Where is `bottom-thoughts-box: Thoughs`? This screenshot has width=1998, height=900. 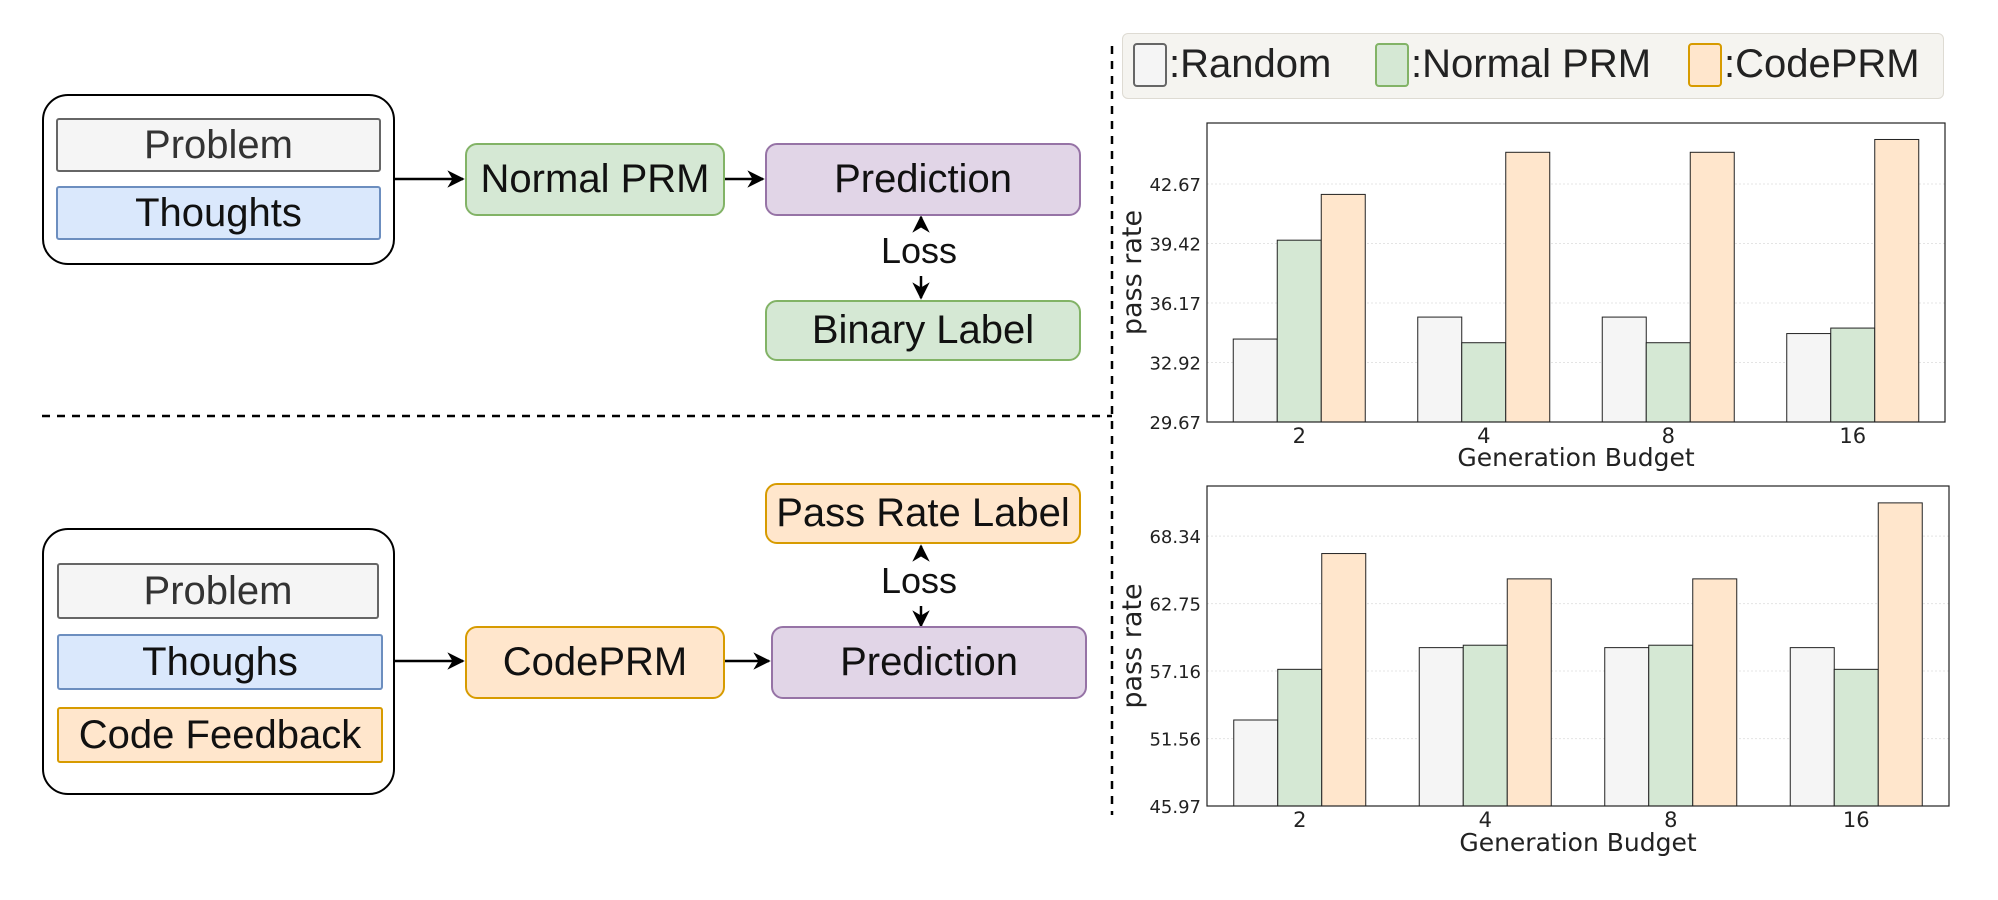 bottom-thoughts-box: Thoughs is located at coordinates (220, 662).